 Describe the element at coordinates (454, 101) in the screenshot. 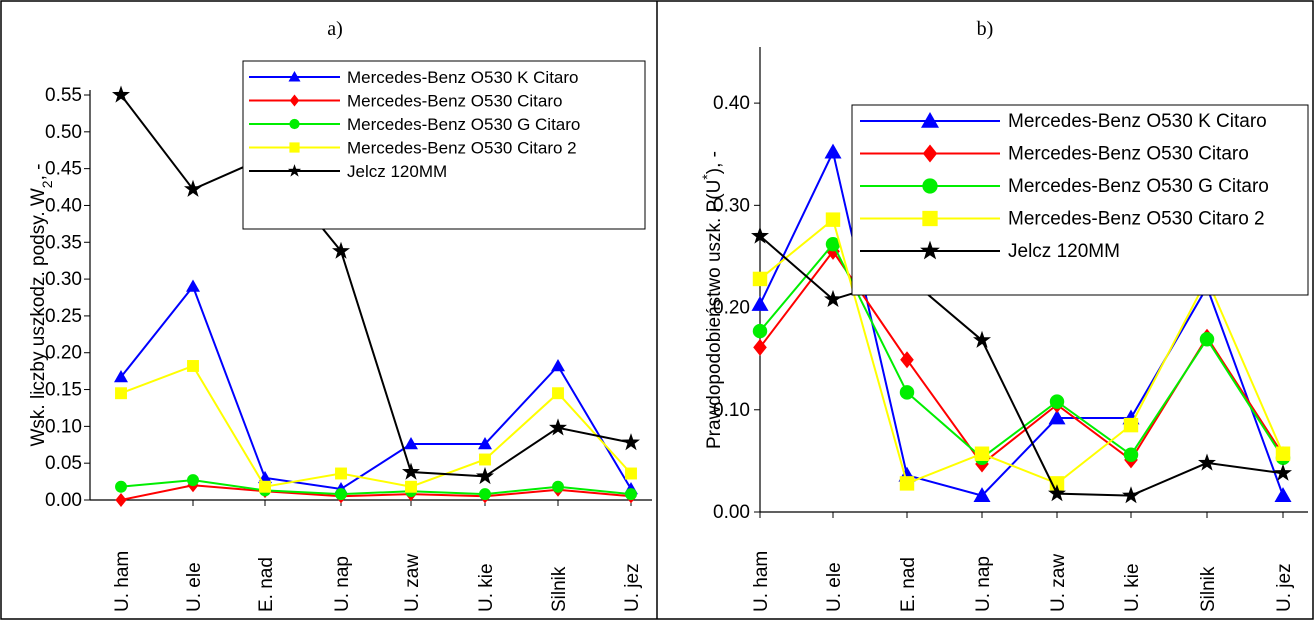

I see `legend-label: Mercedes-Benz O530 Citaro` at that location.